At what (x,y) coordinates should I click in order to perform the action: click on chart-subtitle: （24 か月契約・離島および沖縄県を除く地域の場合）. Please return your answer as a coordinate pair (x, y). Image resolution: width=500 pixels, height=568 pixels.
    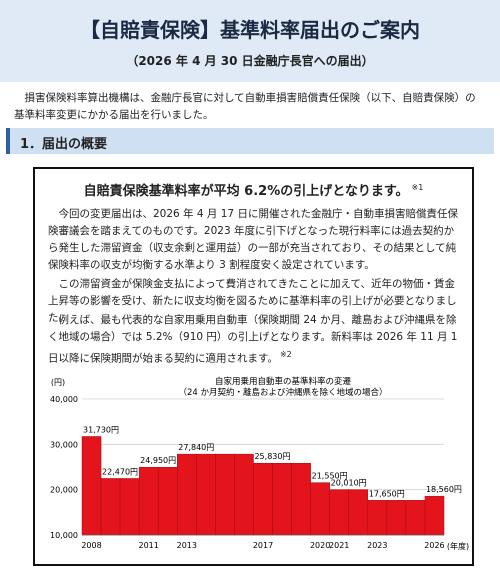
    Looking at the image, I should click on (282, 392).